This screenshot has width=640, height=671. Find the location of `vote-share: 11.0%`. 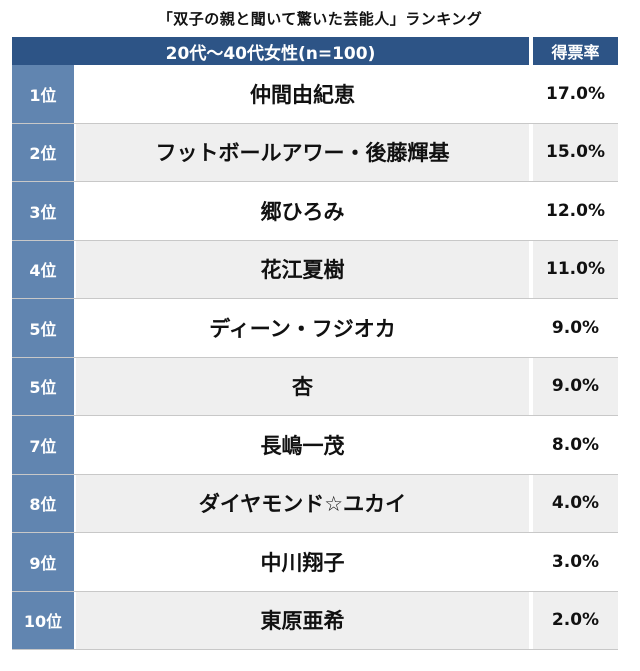

vote-share: 11.0% is located at coordinates (575, 269).